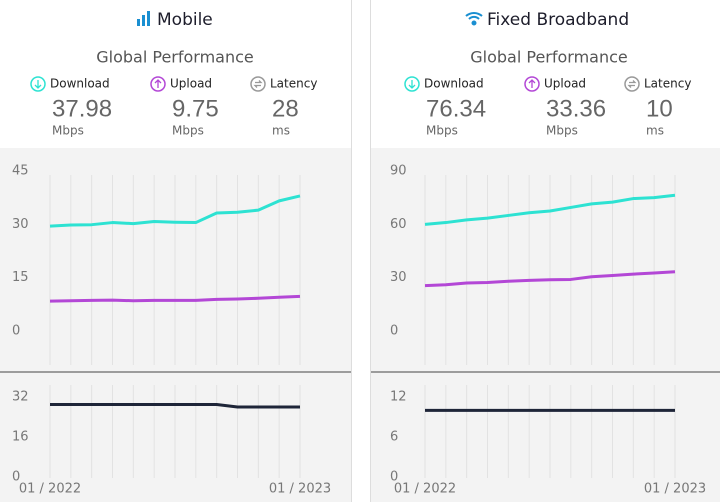 Image resolution: width=720 pixels, height=502 pixels. I want to click on y-tick-label: 16, so click(20, 437).